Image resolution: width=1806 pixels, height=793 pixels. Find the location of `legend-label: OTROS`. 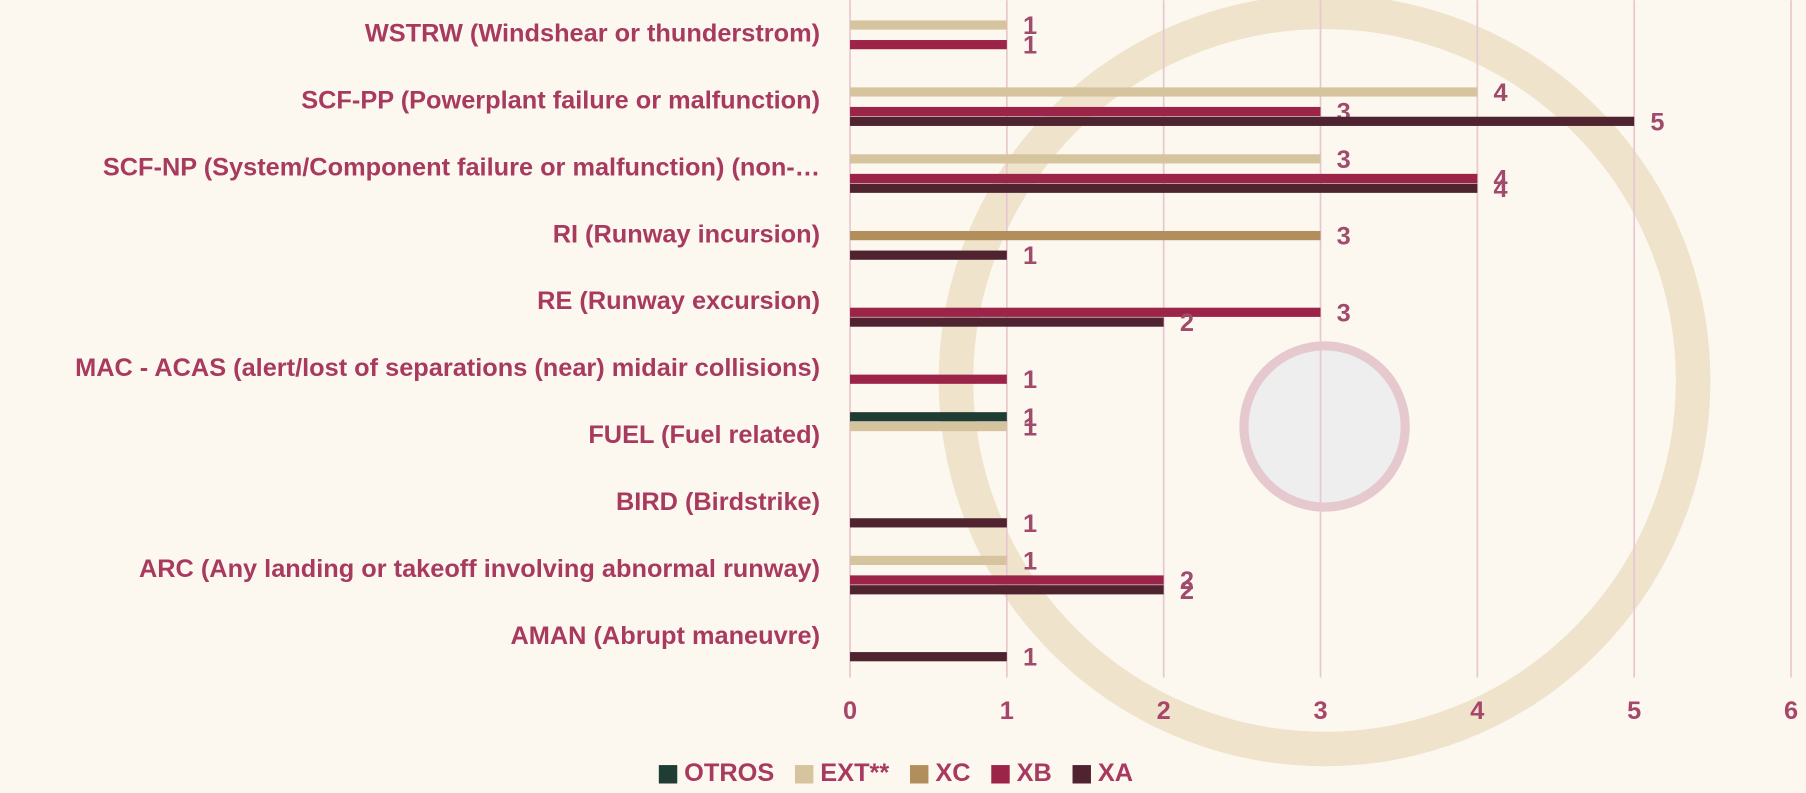

legend-label: OTROS is located at coordinates (729, 773).